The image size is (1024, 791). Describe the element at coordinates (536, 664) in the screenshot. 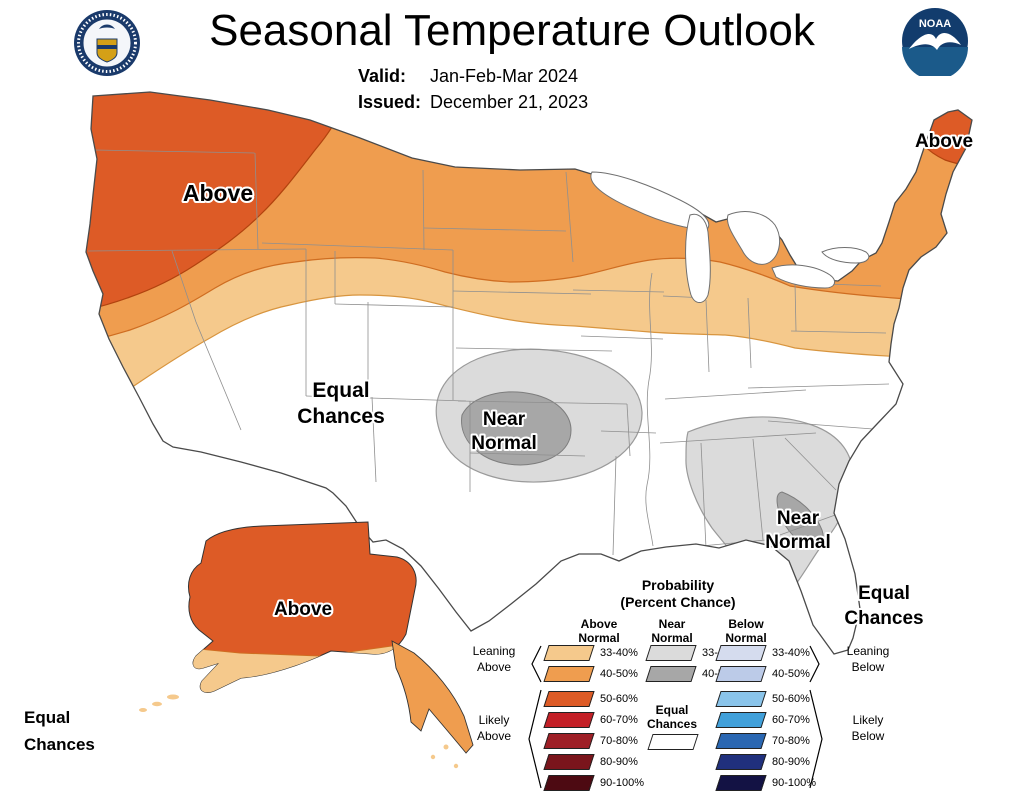

I see `bracket-leaning-above` at that location.